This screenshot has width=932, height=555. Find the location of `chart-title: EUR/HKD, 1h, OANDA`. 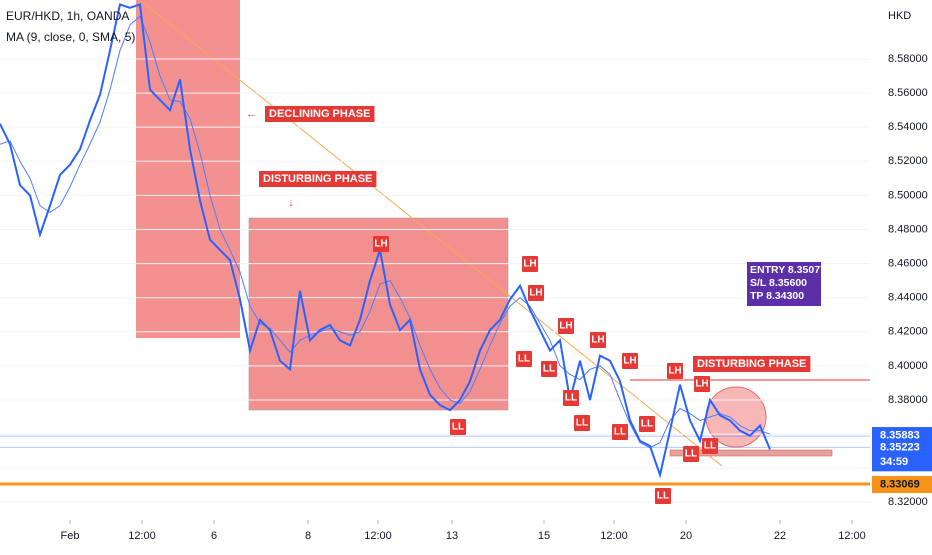

chart-title: EUR/HKD, 1h, OANDA is located at coordinates (67, 16).